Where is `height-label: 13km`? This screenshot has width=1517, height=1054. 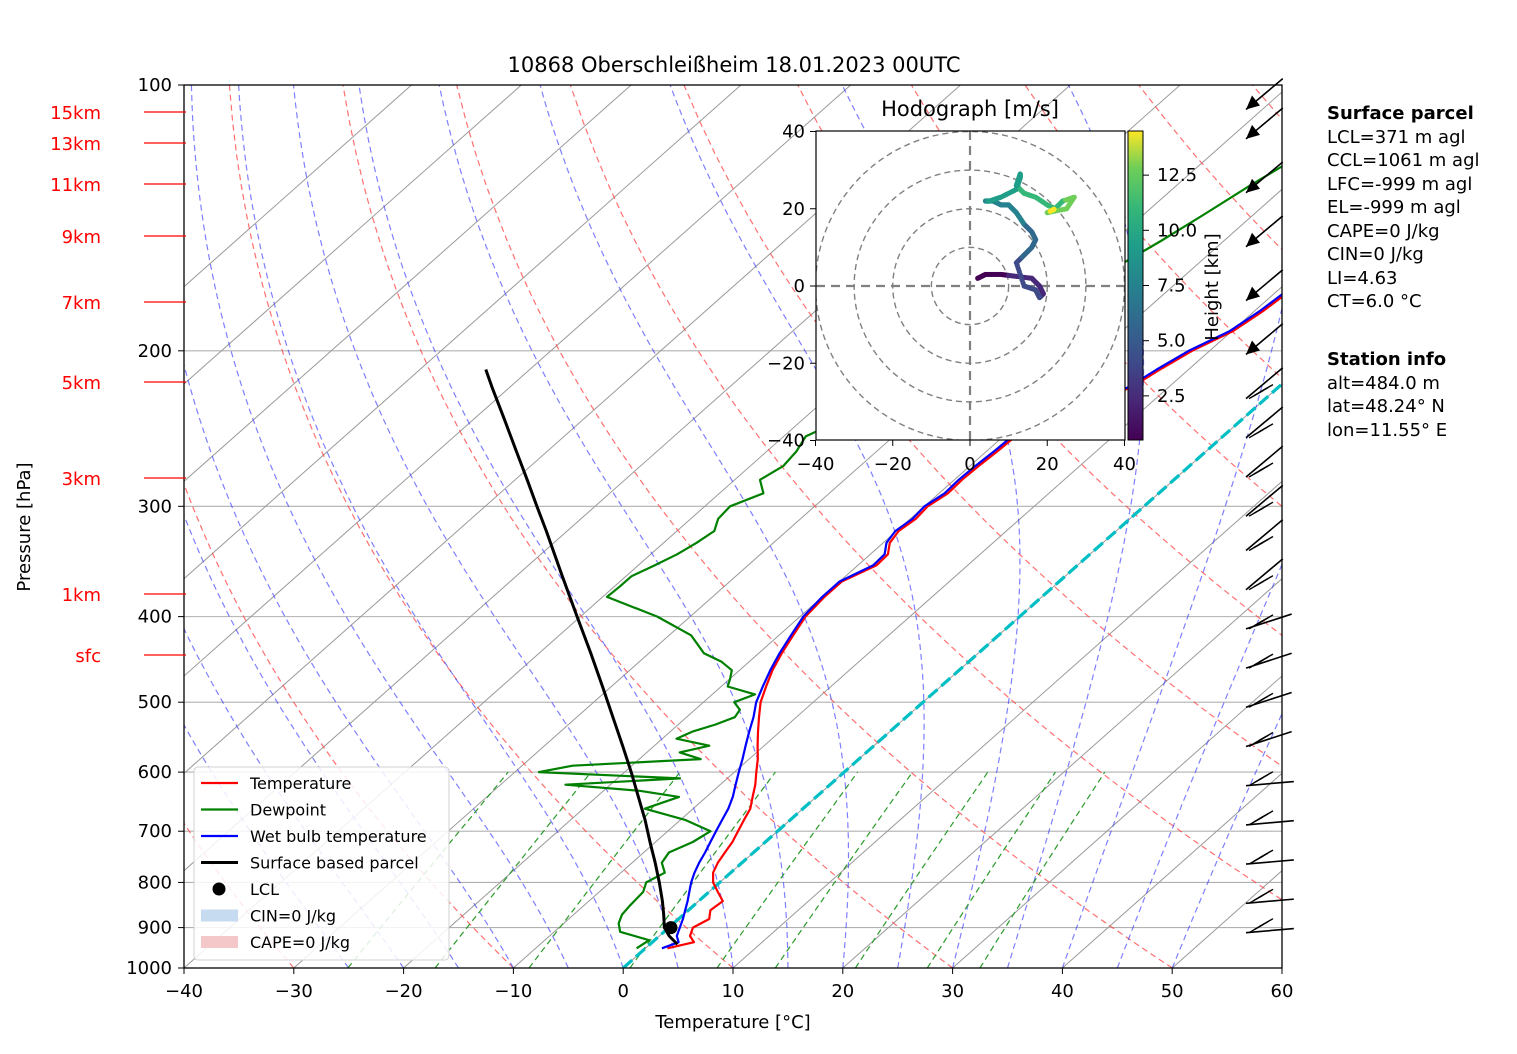
height-label: 13km is located at coordinates (75, 144).